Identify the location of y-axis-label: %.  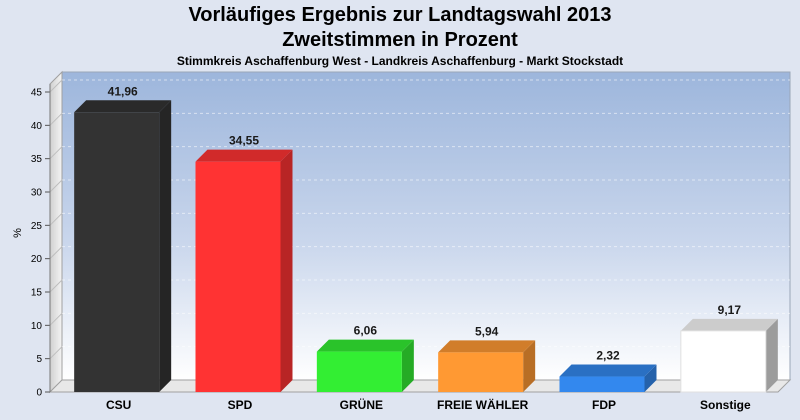
(18, 233).